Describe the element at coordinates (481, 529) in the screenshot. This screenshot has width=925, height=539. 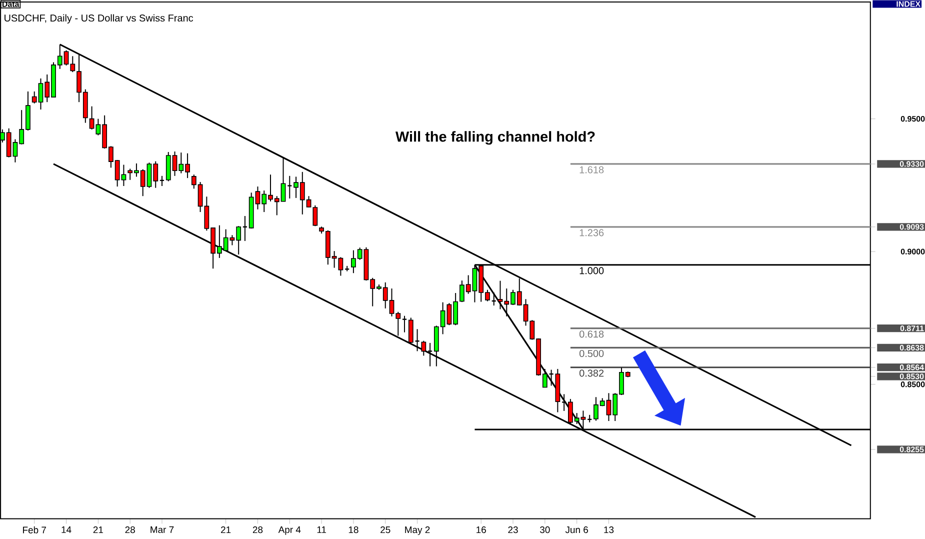
I see `x-tick-label: 16` at that location.